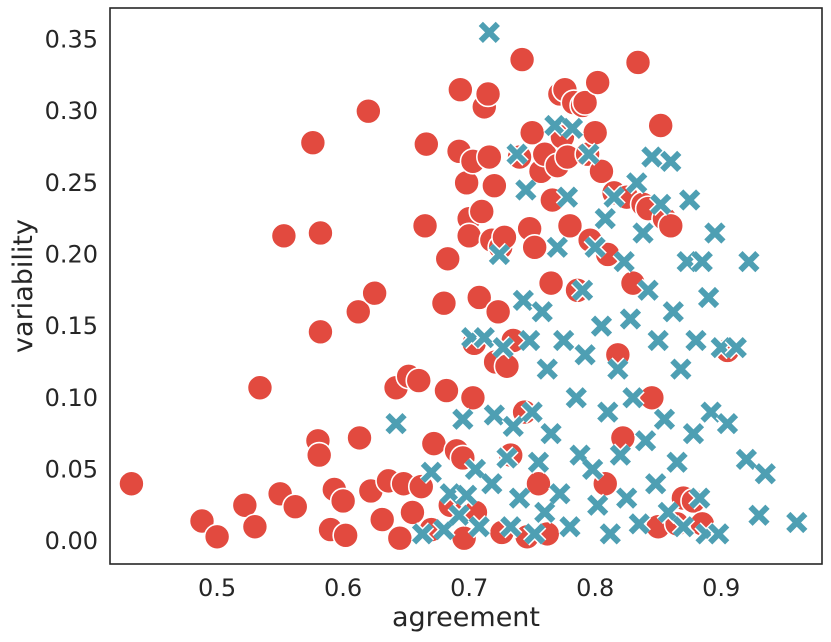  I want to click on x-tick-label: 0.7, so click(469, 588).